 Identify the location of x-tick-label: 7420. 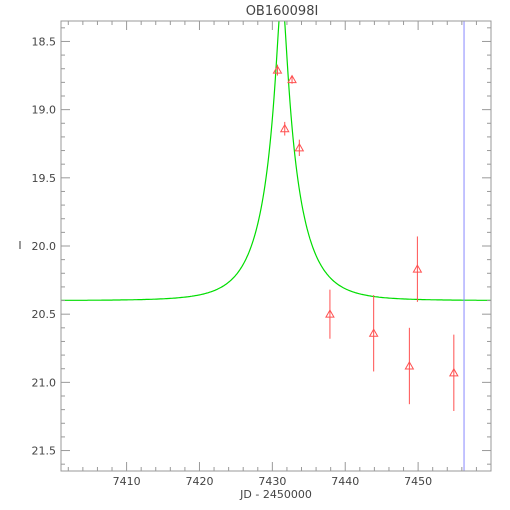
(199, 481).